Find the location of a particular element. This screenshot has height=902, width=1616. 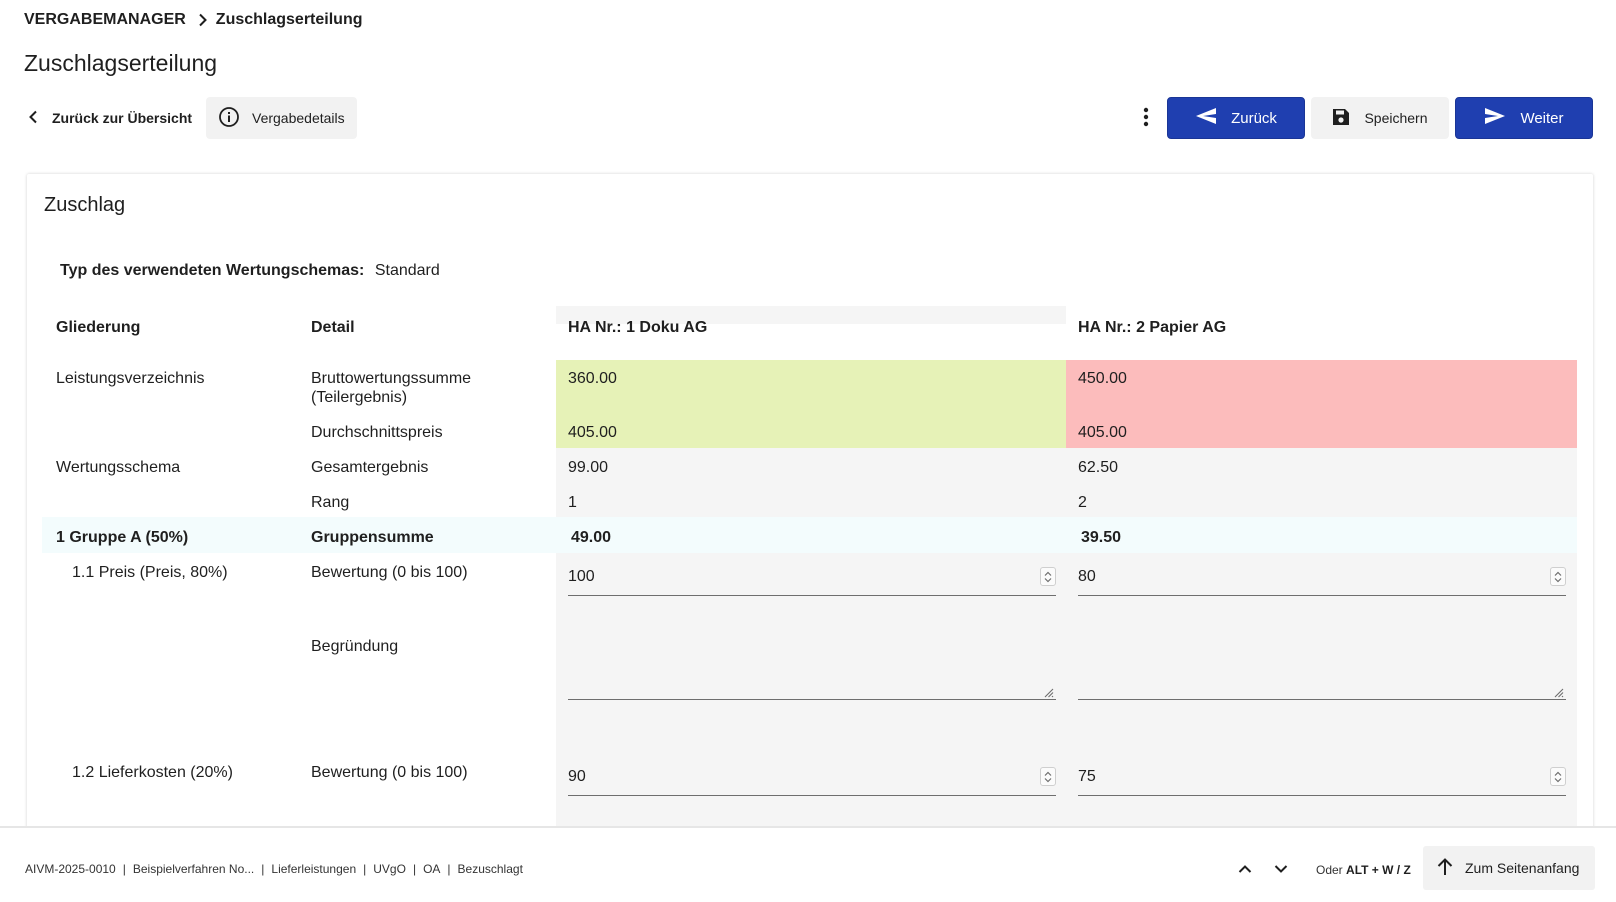

header-detail: Detail is located at coordinates (333, 327).